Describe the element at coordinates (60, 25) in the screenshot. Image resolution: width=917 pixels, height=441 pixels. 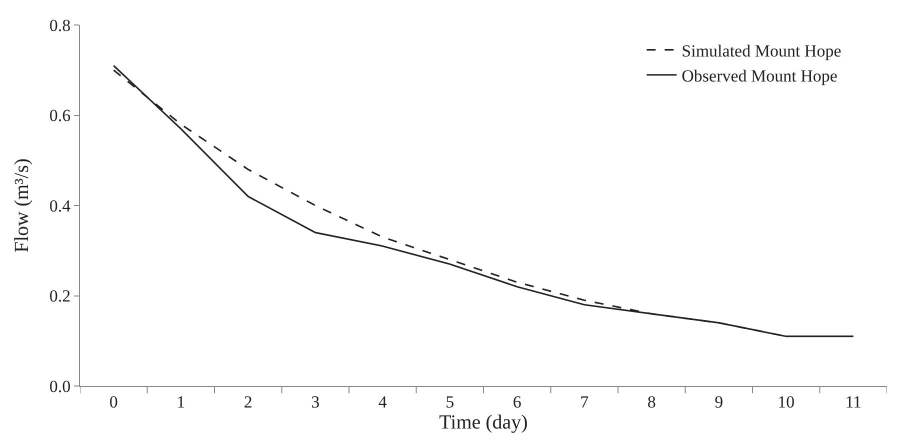
I see `y-tick-label: 0.8` at that location.